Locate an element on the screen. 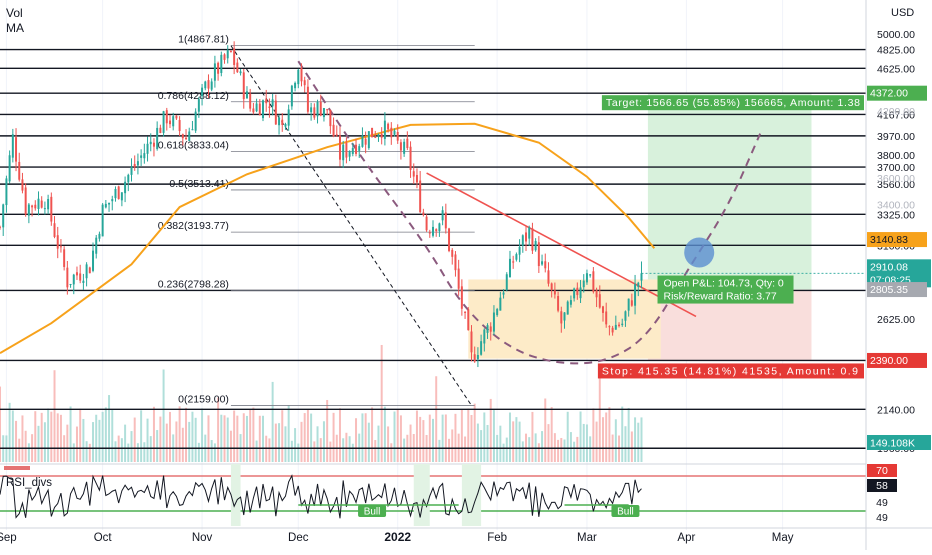 This screenshot has width=932, height=555. price-axis-label: 3325.00 is located at coordinates (896, 215).